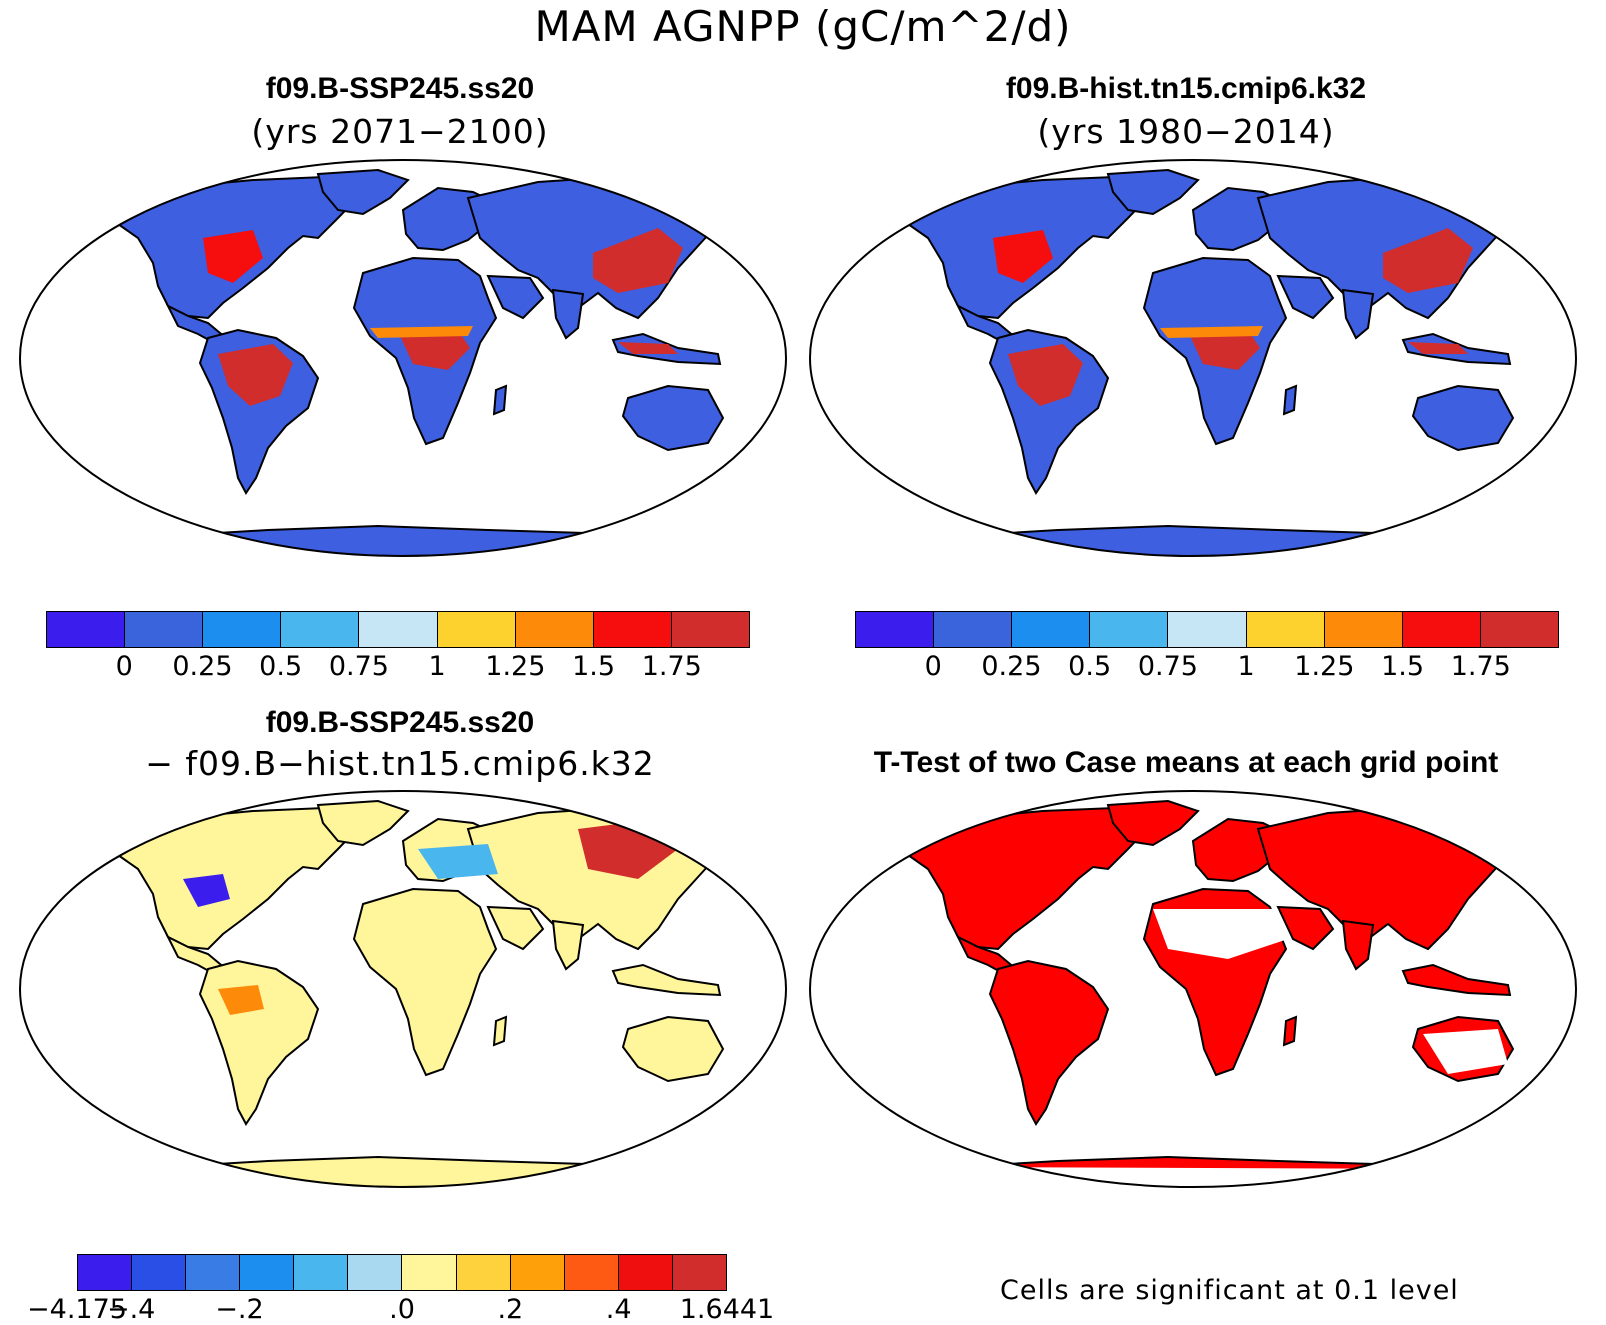 Image resolution: width=1606 pixels, height=1325 pixels. What do you see at coordinates (131, 1309) in the screenshot?
I see `colorbar-tick-label: −.4` at bounding box center [131, 1309].